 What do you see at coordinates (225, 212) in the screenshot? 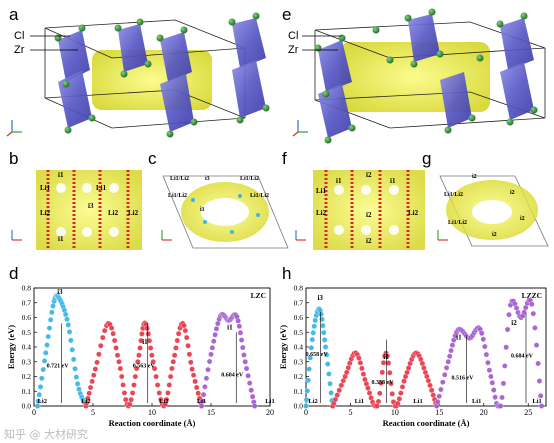
I see `structure-c` at bounding box center [225, 212].